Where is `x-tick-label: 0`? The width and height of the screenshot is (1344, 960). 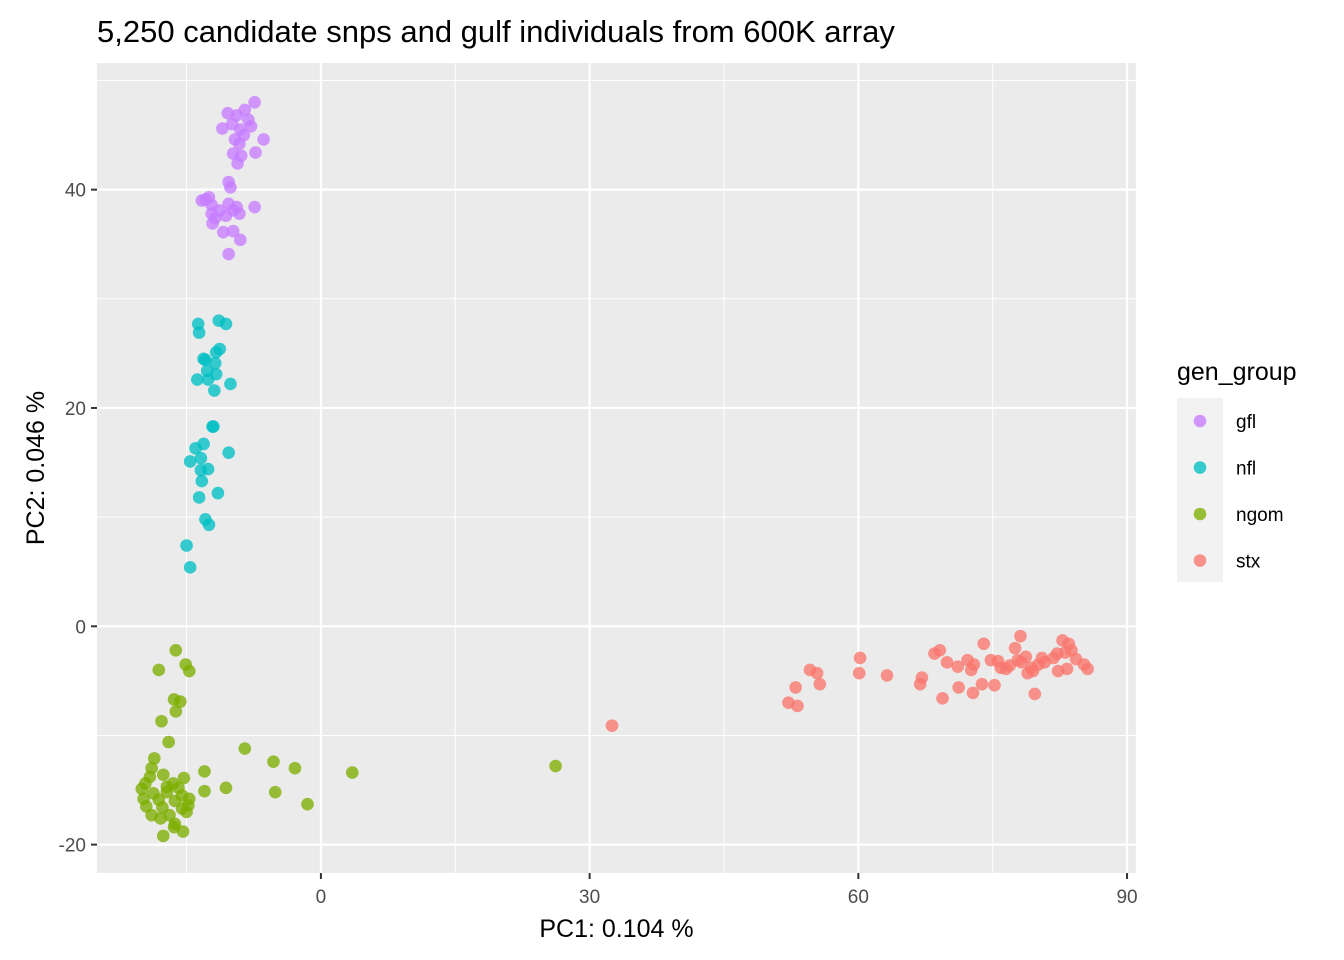
x-tick-label: 0 is located at coordinates (321, 897).